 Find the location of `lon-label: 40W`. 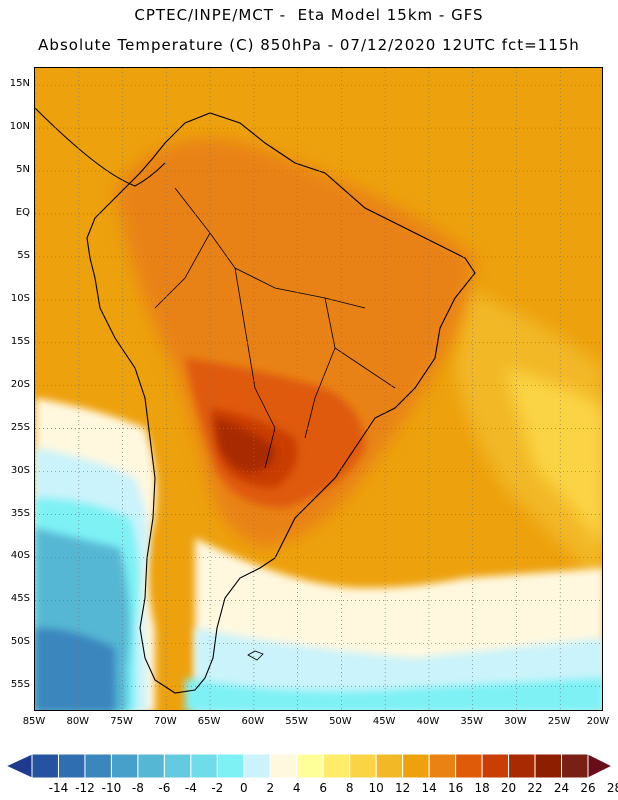

lon-label: 40W is located at coordinates (428, 721).